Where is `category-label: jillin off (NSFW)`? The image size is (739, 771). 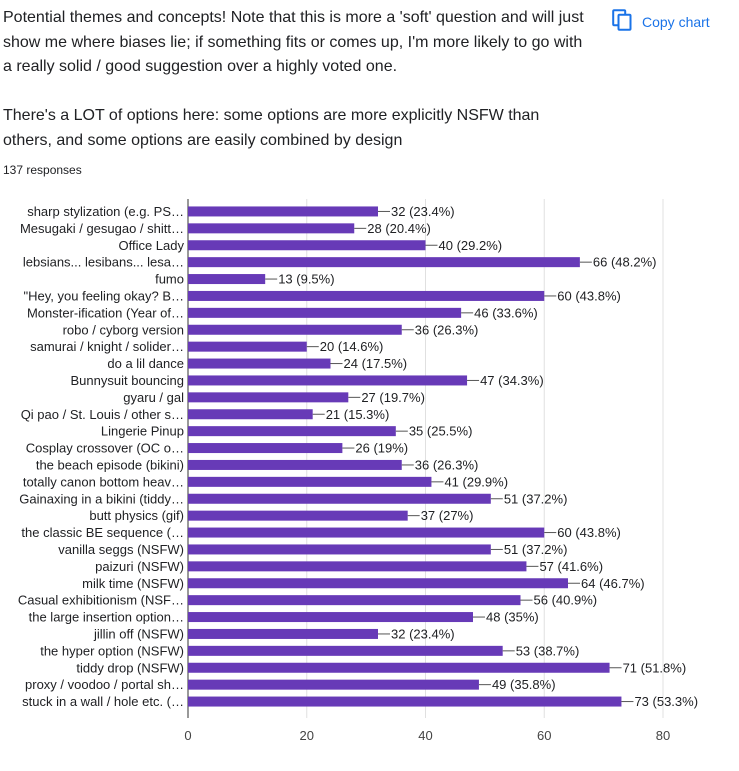
category-label: jillin off (NSFW) is located at coordinates (138, 633).